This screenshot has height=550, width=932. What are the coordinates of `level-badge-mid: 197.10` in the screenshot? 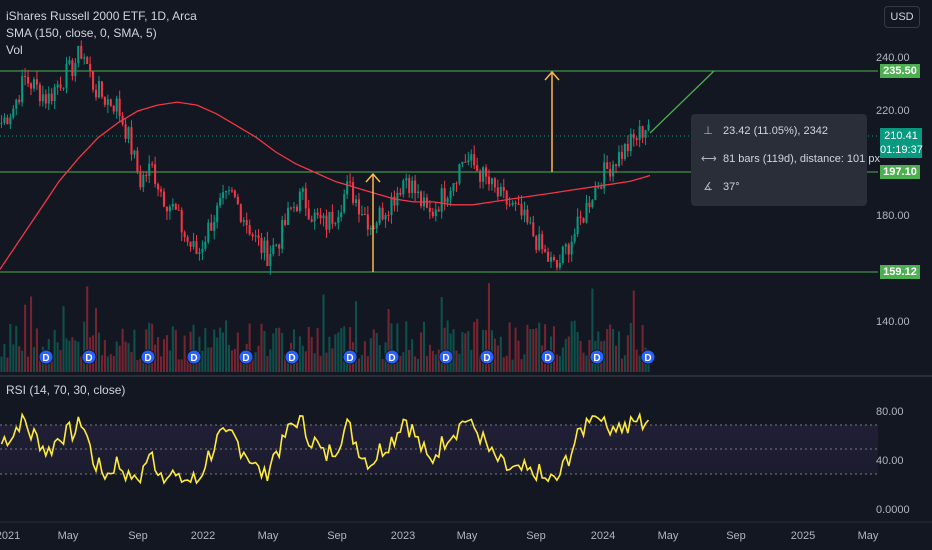 It's located at (900, 172).